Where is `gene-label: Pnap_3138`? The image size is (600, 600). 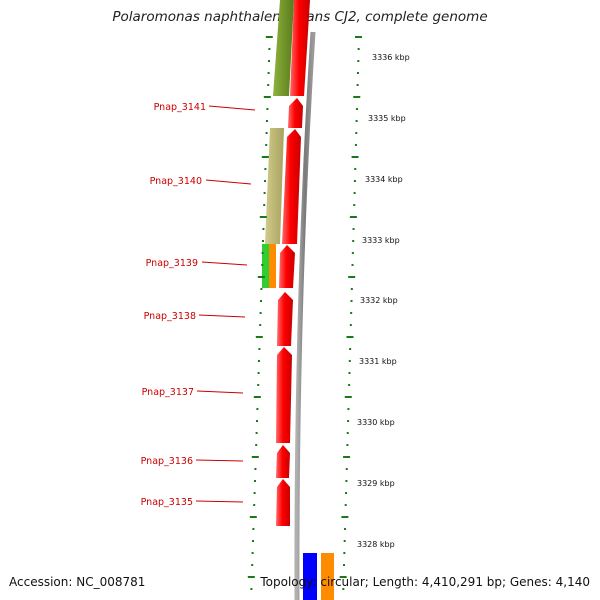
gene-label: Pnap_3138 is located at coordinates (170, 316).